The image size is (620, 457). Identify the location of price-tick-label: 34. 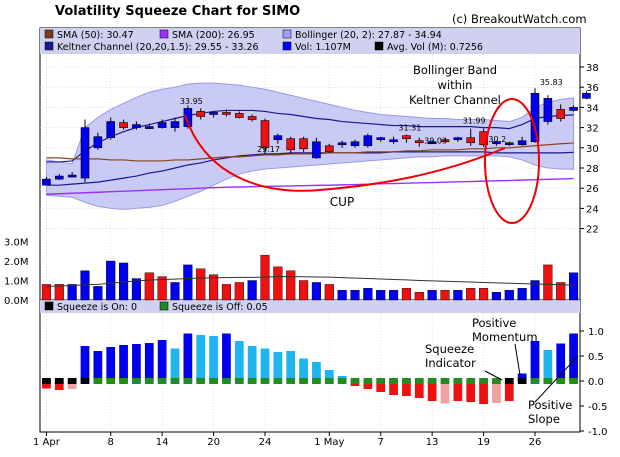
(592, 108).